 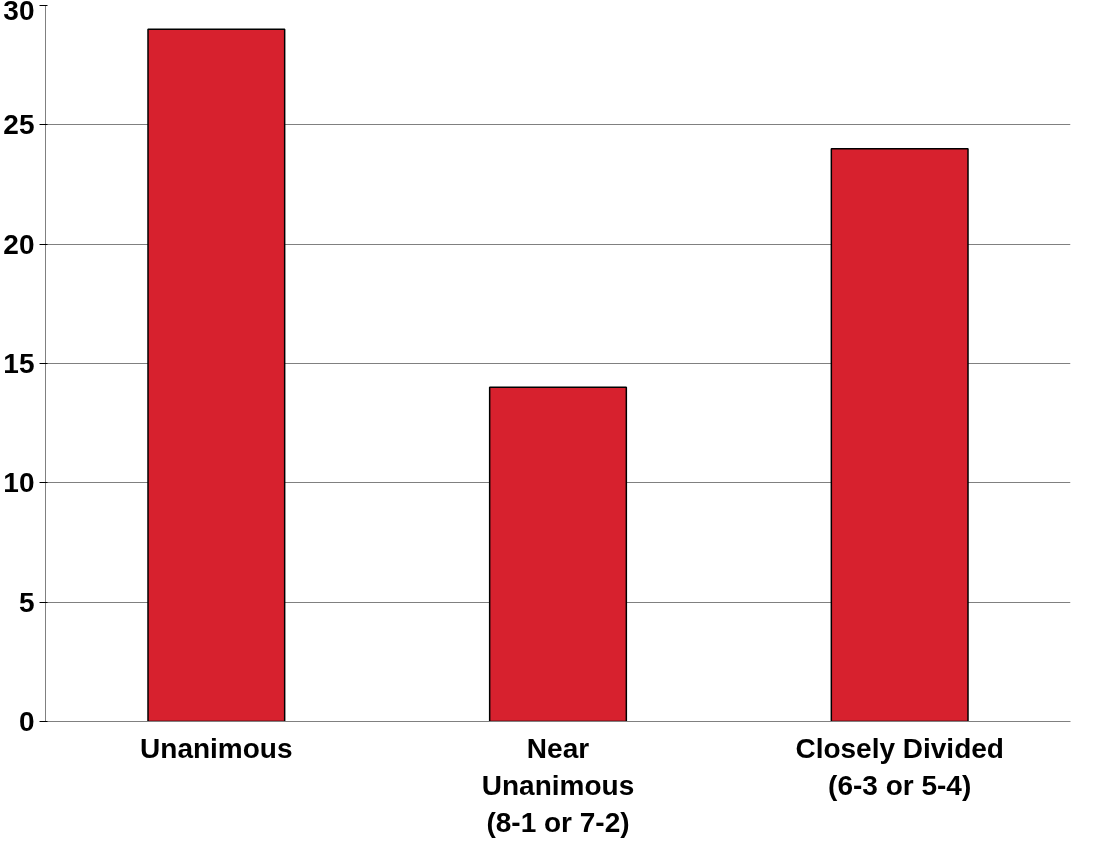 What do you see at coordinates (216, 748) in the screenshot?
I see `x-tick-label: Unanimous` at bounding box center [216, 748].